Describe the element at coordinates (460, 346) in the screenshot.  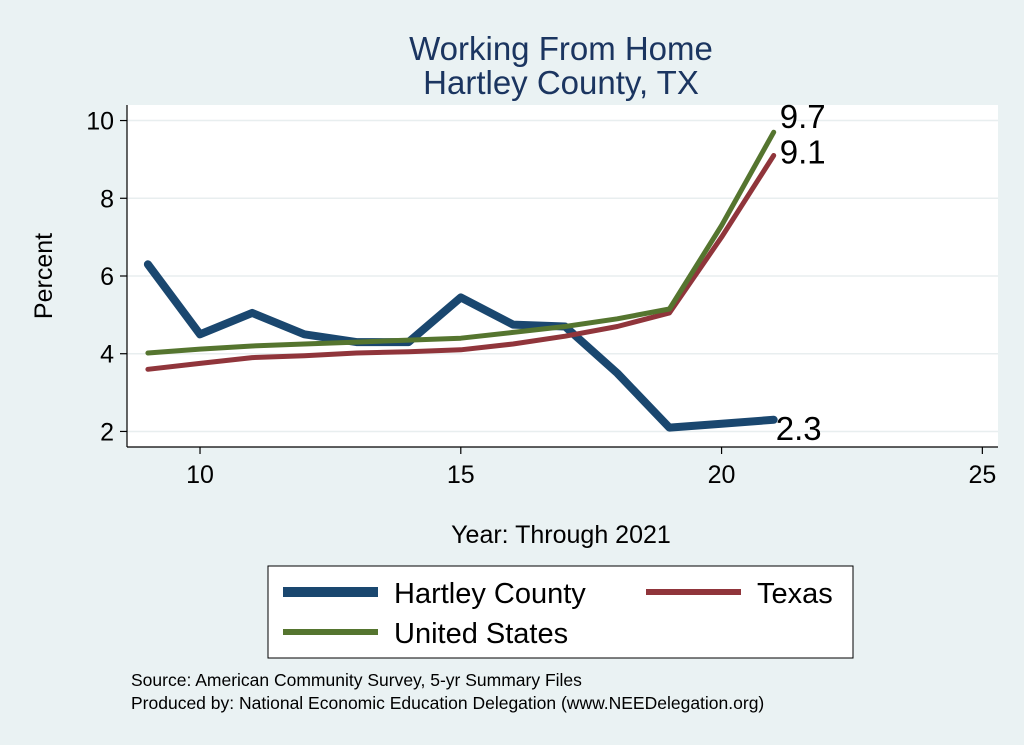
I see `series-line-hartley-county` at that location.